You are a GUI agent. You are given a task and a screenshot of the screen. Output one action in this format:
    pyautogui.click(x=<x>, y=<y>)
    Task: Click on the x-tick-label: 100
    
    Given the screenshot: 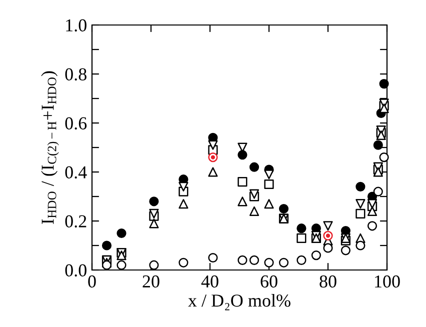 What is the action you would take?
    pyautogui.click(x=387, y=281)
    